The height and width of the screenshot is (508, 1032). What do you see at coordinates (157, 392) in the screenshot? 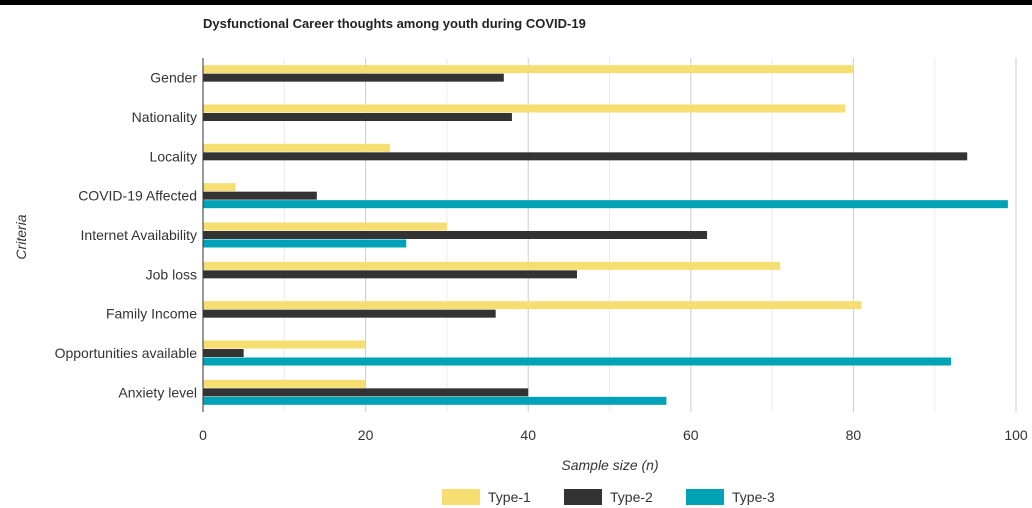
I see `y-tick-label-anxiety-level: Anxiety level` at bounding box center [157, 392].